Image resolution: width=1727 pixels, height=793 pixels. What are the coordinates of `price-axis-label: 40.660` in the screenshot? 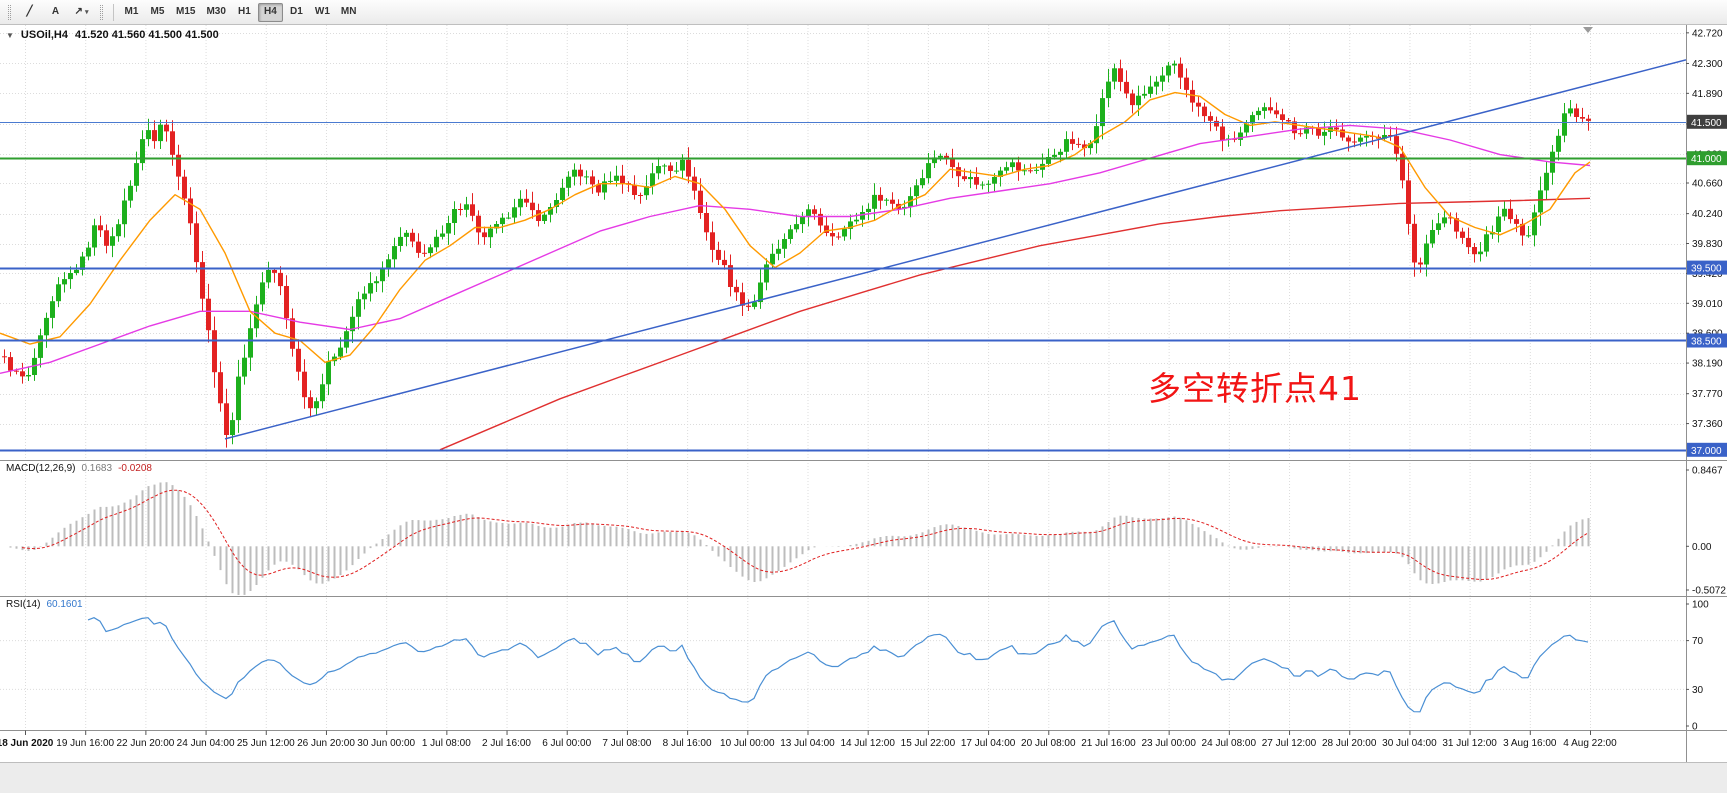 It's located at (1707, 184).